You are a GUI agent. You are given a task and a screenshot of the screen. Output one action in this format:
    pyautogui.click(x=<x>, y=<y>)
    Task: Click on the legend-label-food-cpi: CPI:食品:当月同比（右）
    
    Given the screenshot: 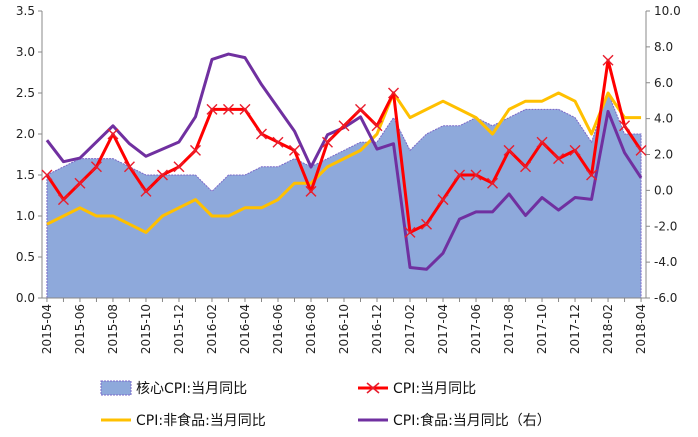 What is the action you would take?
    pyautogui.click(x=472, y=420)
    